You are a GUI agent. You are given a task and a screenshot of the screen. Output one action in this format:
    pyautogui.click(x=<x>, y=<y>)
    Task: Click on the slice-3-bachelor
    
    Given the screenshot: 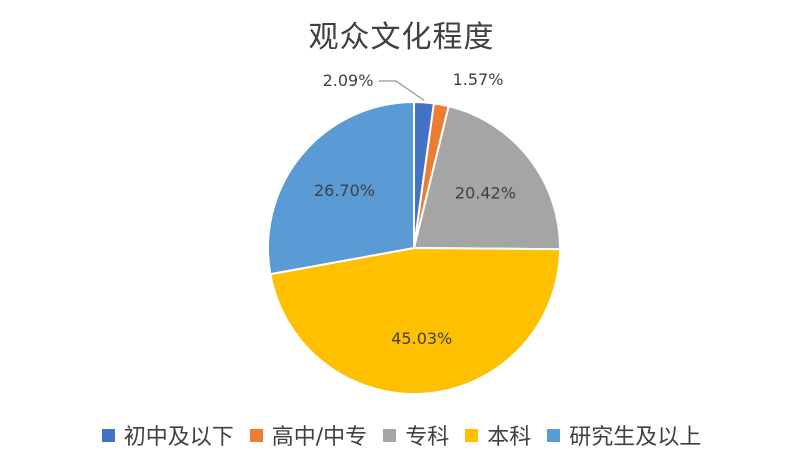 What is the action you would take?
    pyautogui.click(x=415, y=320)
    